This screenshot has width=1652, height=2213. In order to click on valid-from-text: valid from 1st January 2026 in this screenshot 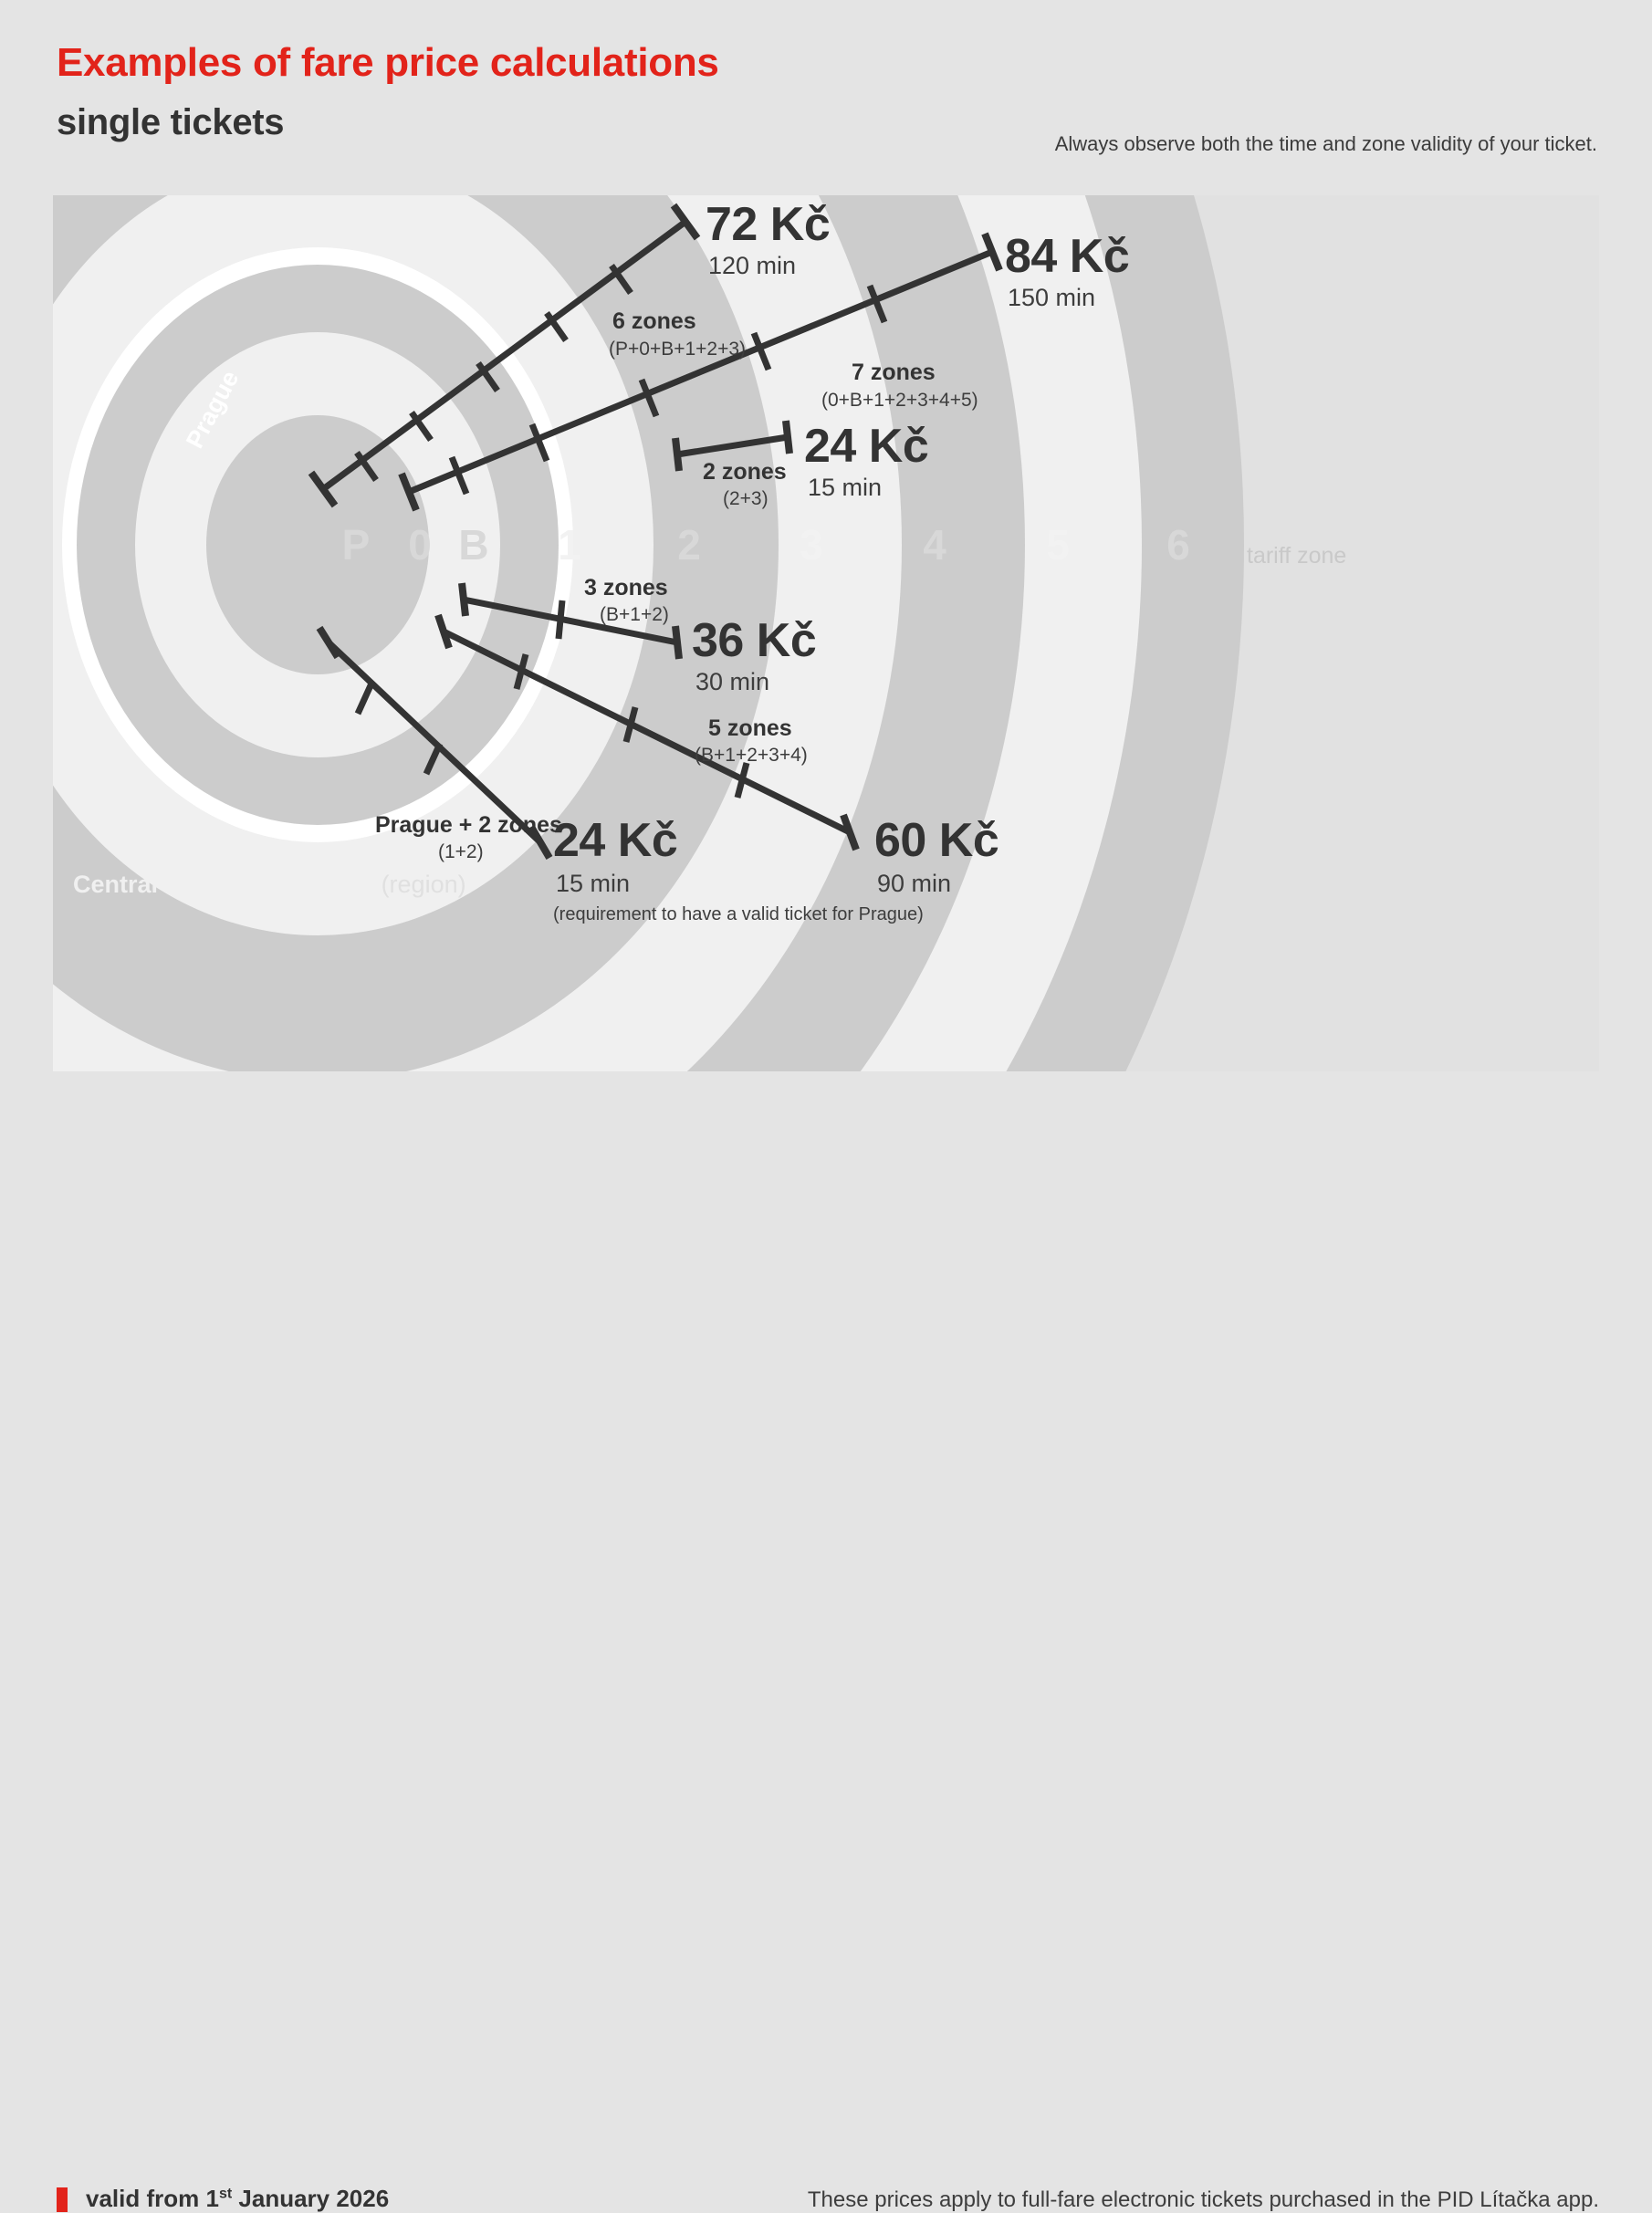, I will do `click(237, 2199)`.